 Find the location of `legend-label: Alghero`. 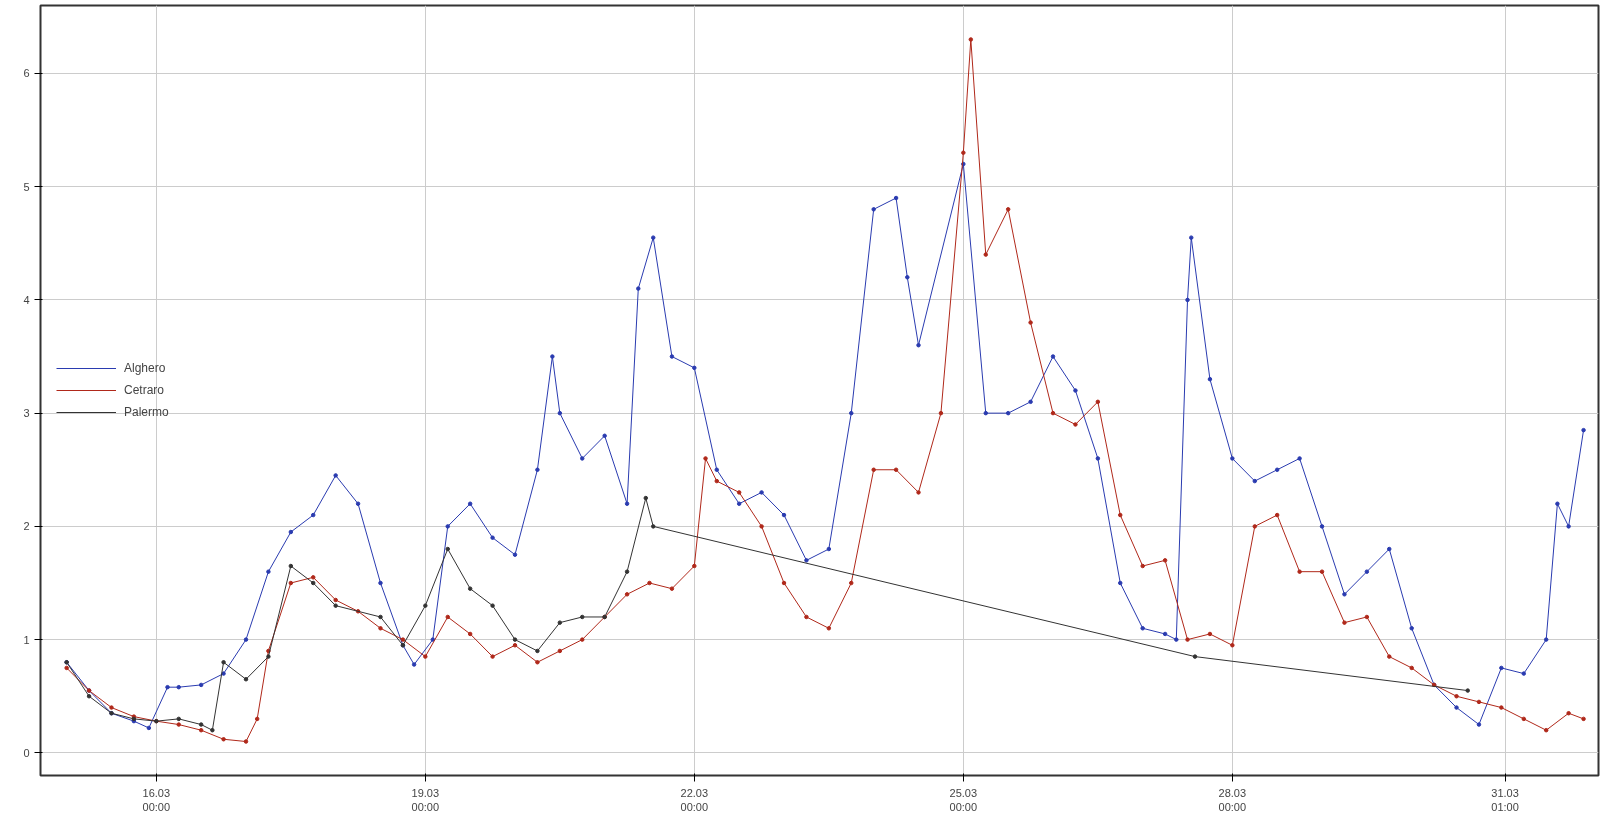

legend-label: Alghero is located at coordinates (145, 368).